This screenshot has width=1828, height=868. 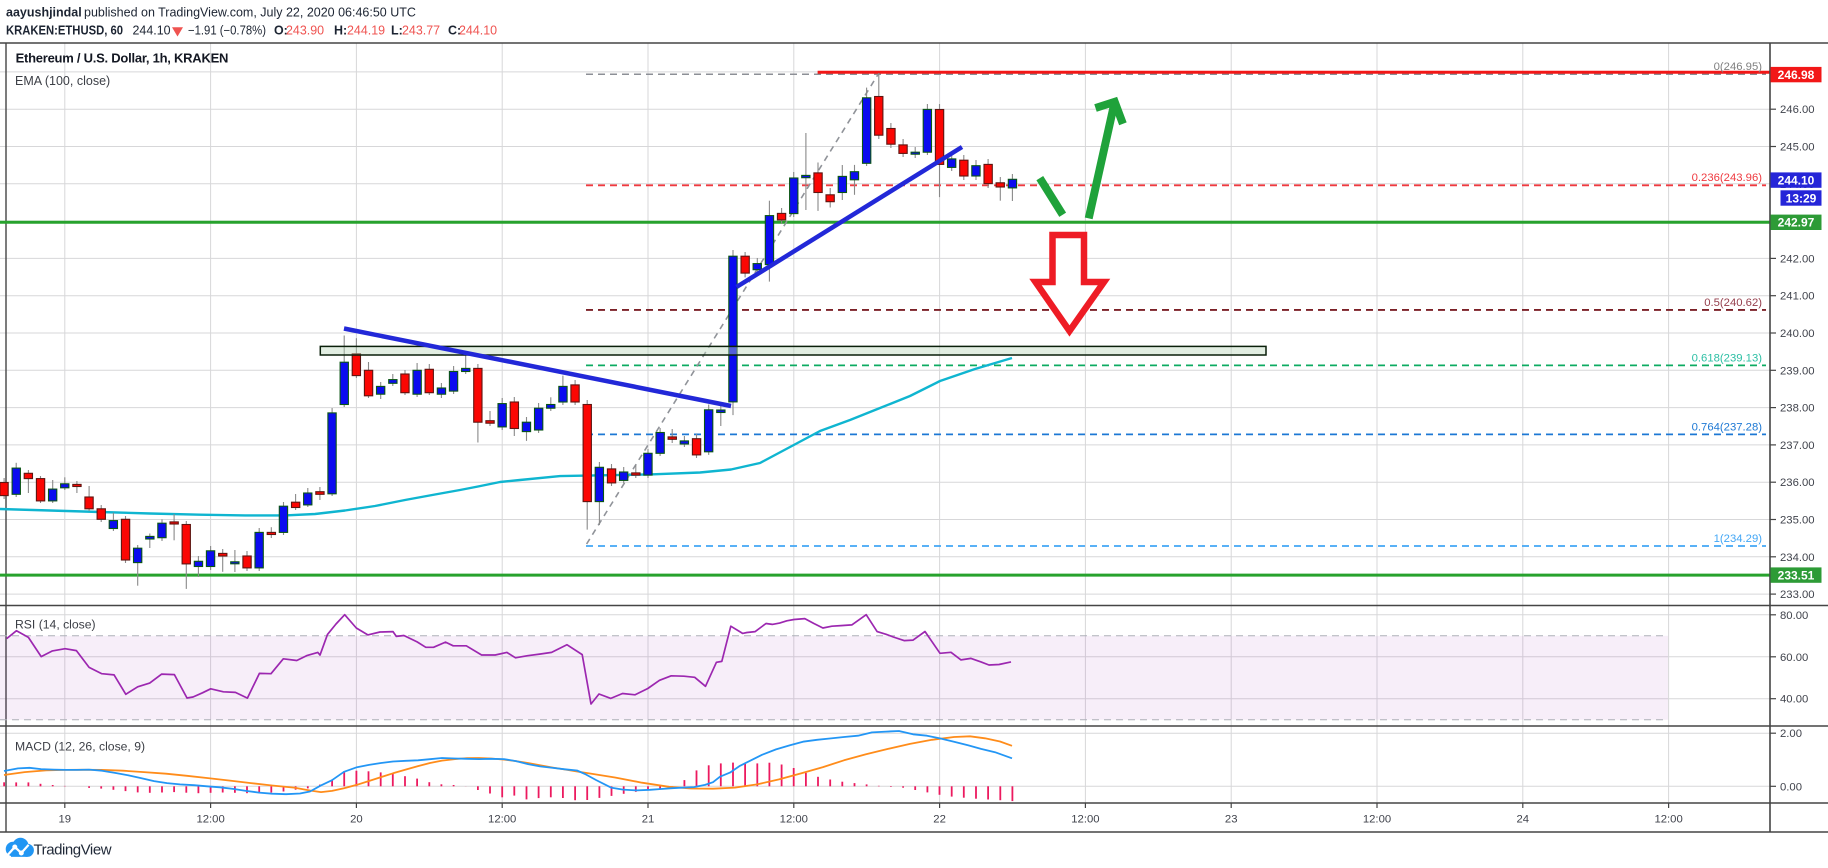 I want to click on svg-text:Ethereum / U.S. Dollar, 1h, KR: Ethereum / U.S. Dollar, 1h, KRAKEN, so click(x=122, y=58).